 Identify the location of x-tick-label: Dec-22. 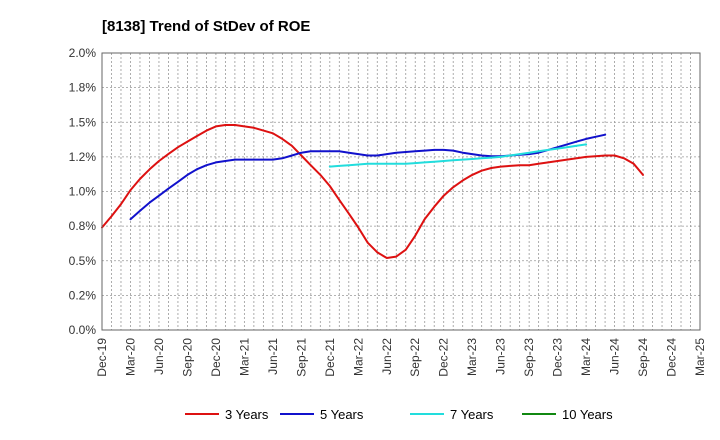
(444, 357).